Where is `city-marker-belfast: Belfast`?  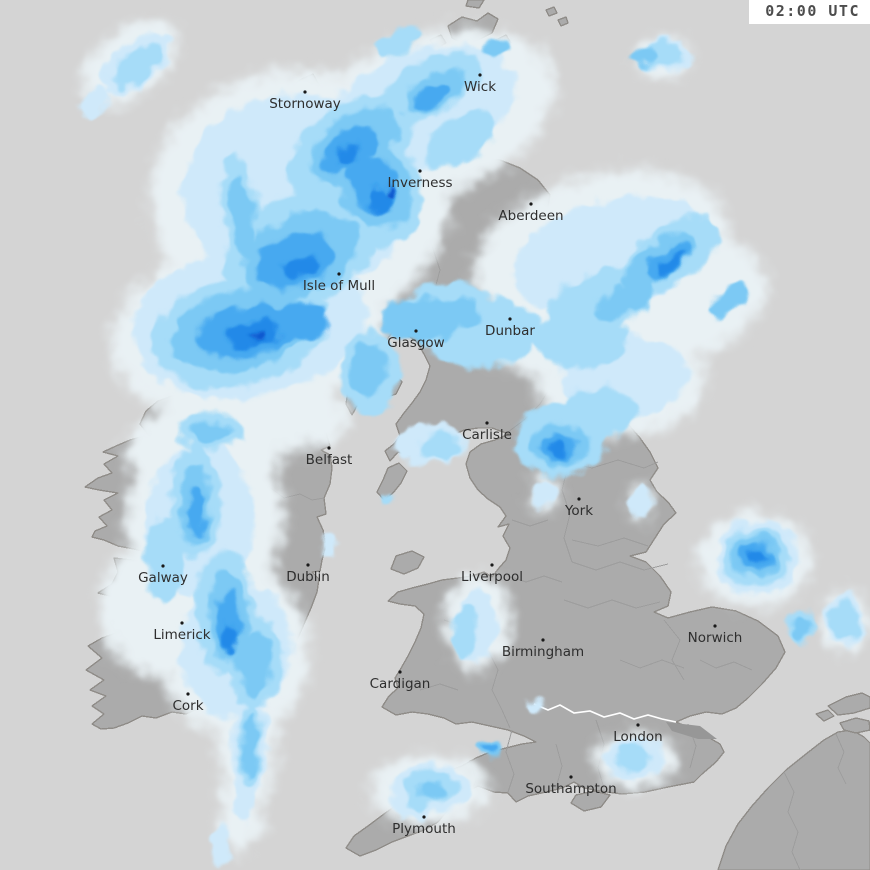
city-marker-belfast: Belfast is located at coordinates (329, 457).